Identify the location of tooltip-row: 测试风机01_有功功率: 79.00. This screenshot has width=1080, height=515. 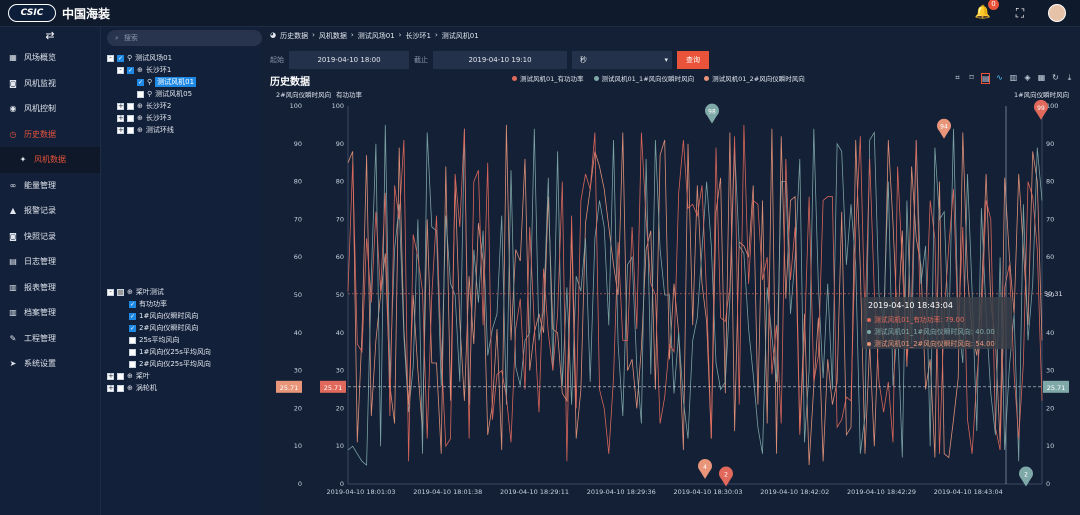
(919, 319).